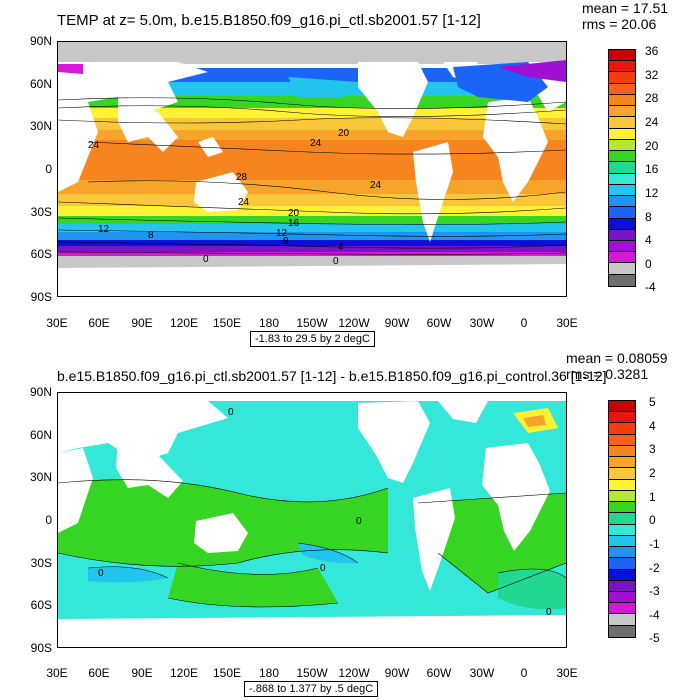 The width and height of the screenshot is (700, 700). What do you see at coordinates (524, 323) in the screenshot?
I see `x-tick-label: 0` at bounding box center [524, 323].